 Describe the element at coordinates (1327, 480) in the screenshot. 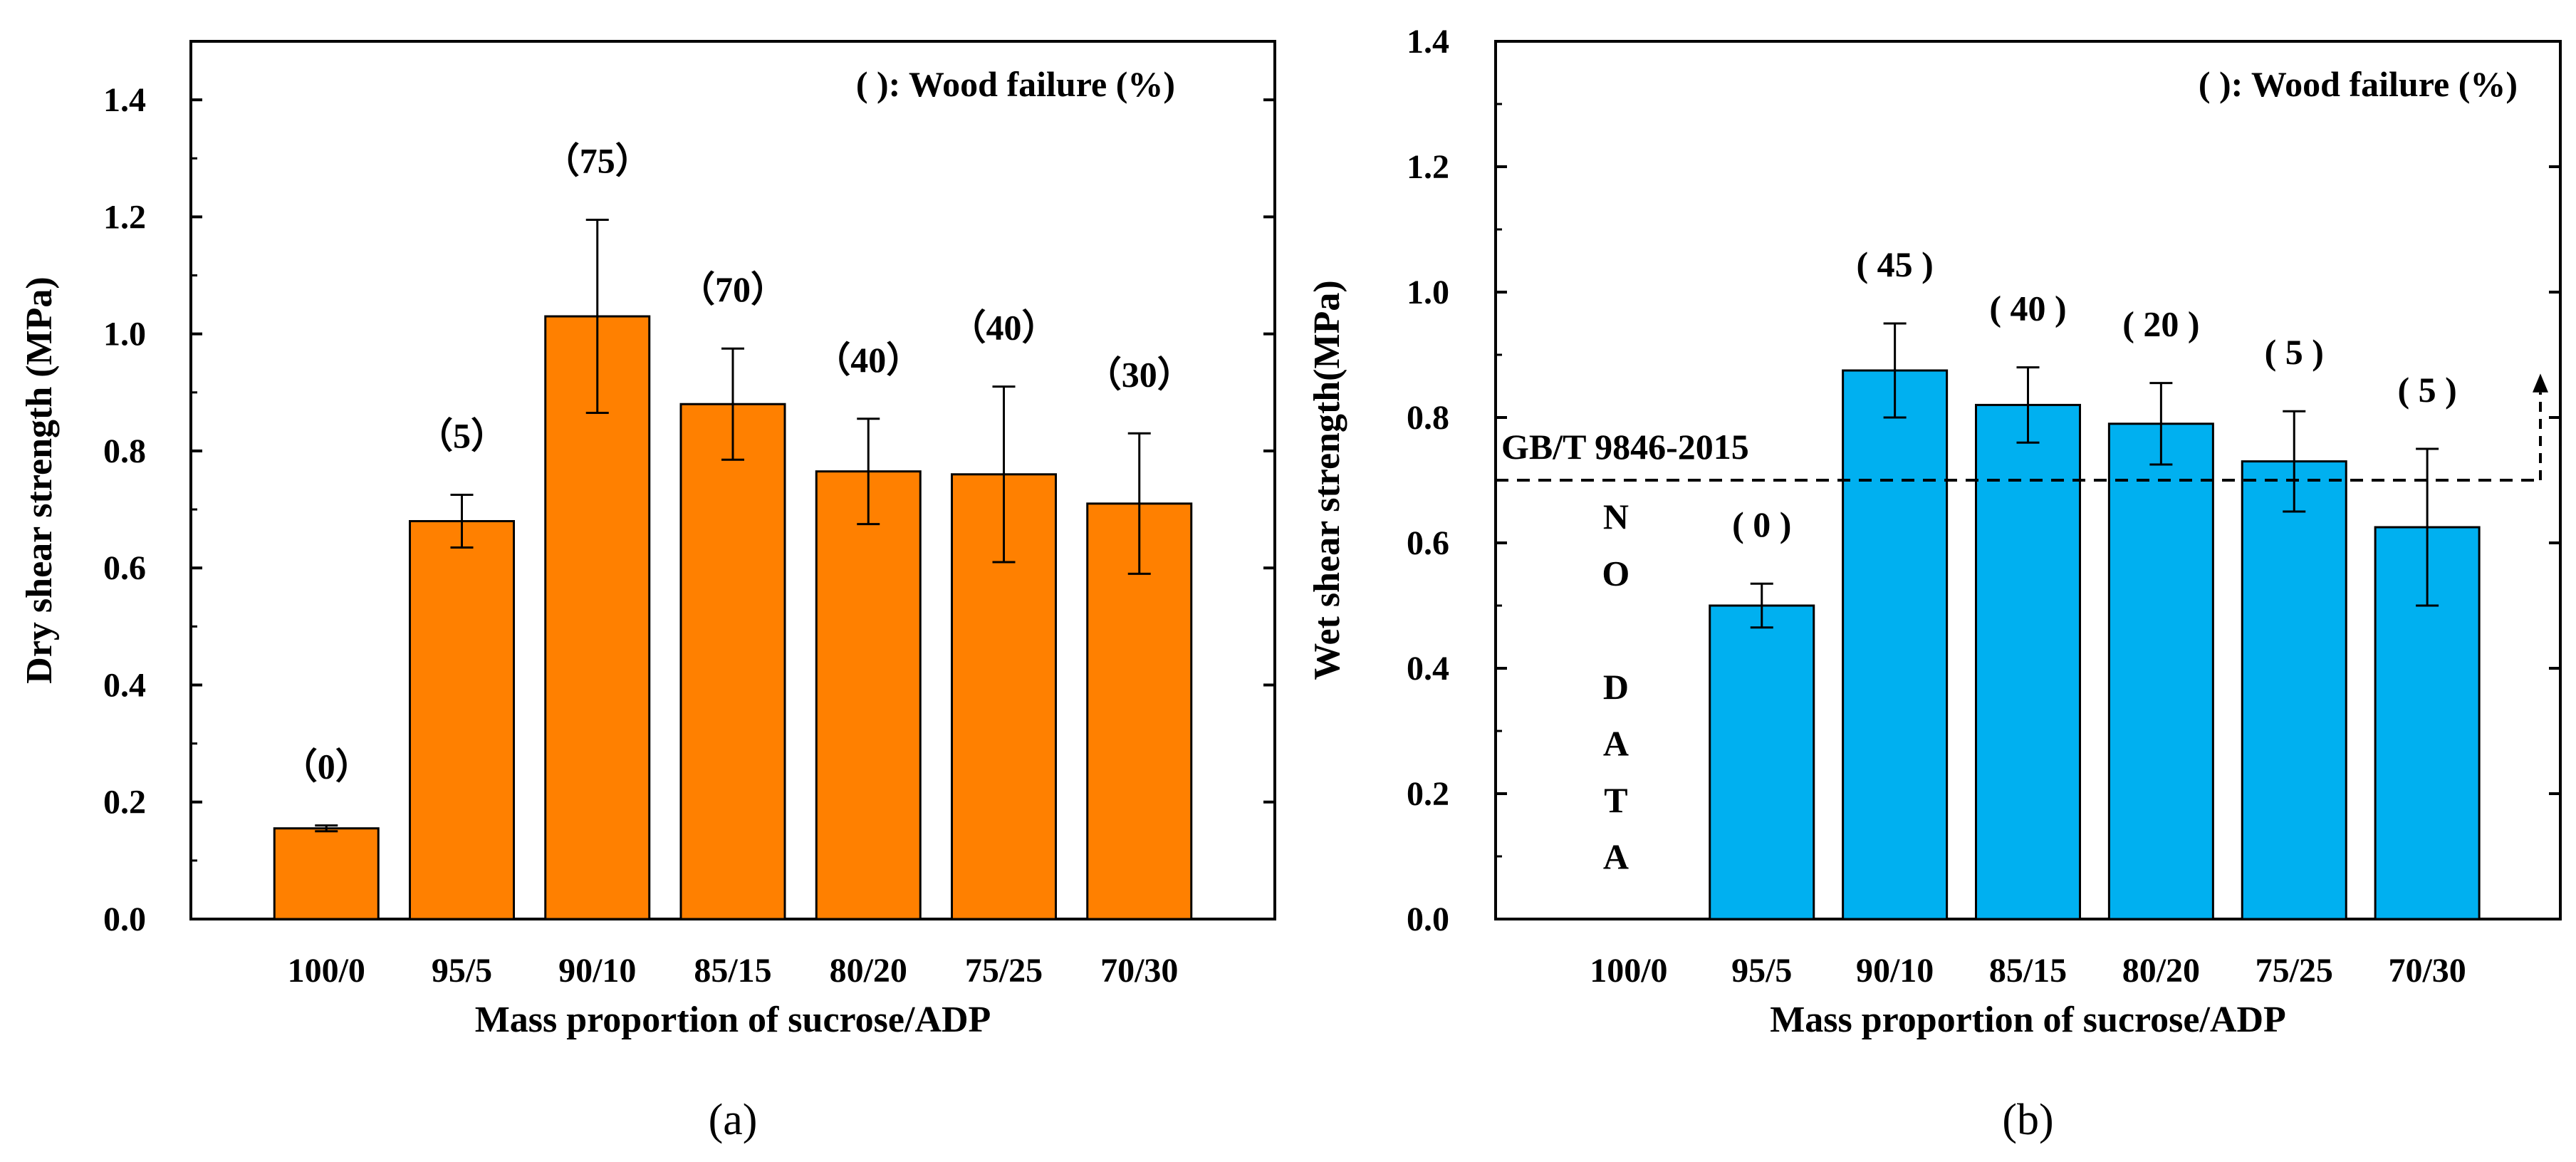

I see `y-axis-title: Wet shear strength(MPa)` at that location.